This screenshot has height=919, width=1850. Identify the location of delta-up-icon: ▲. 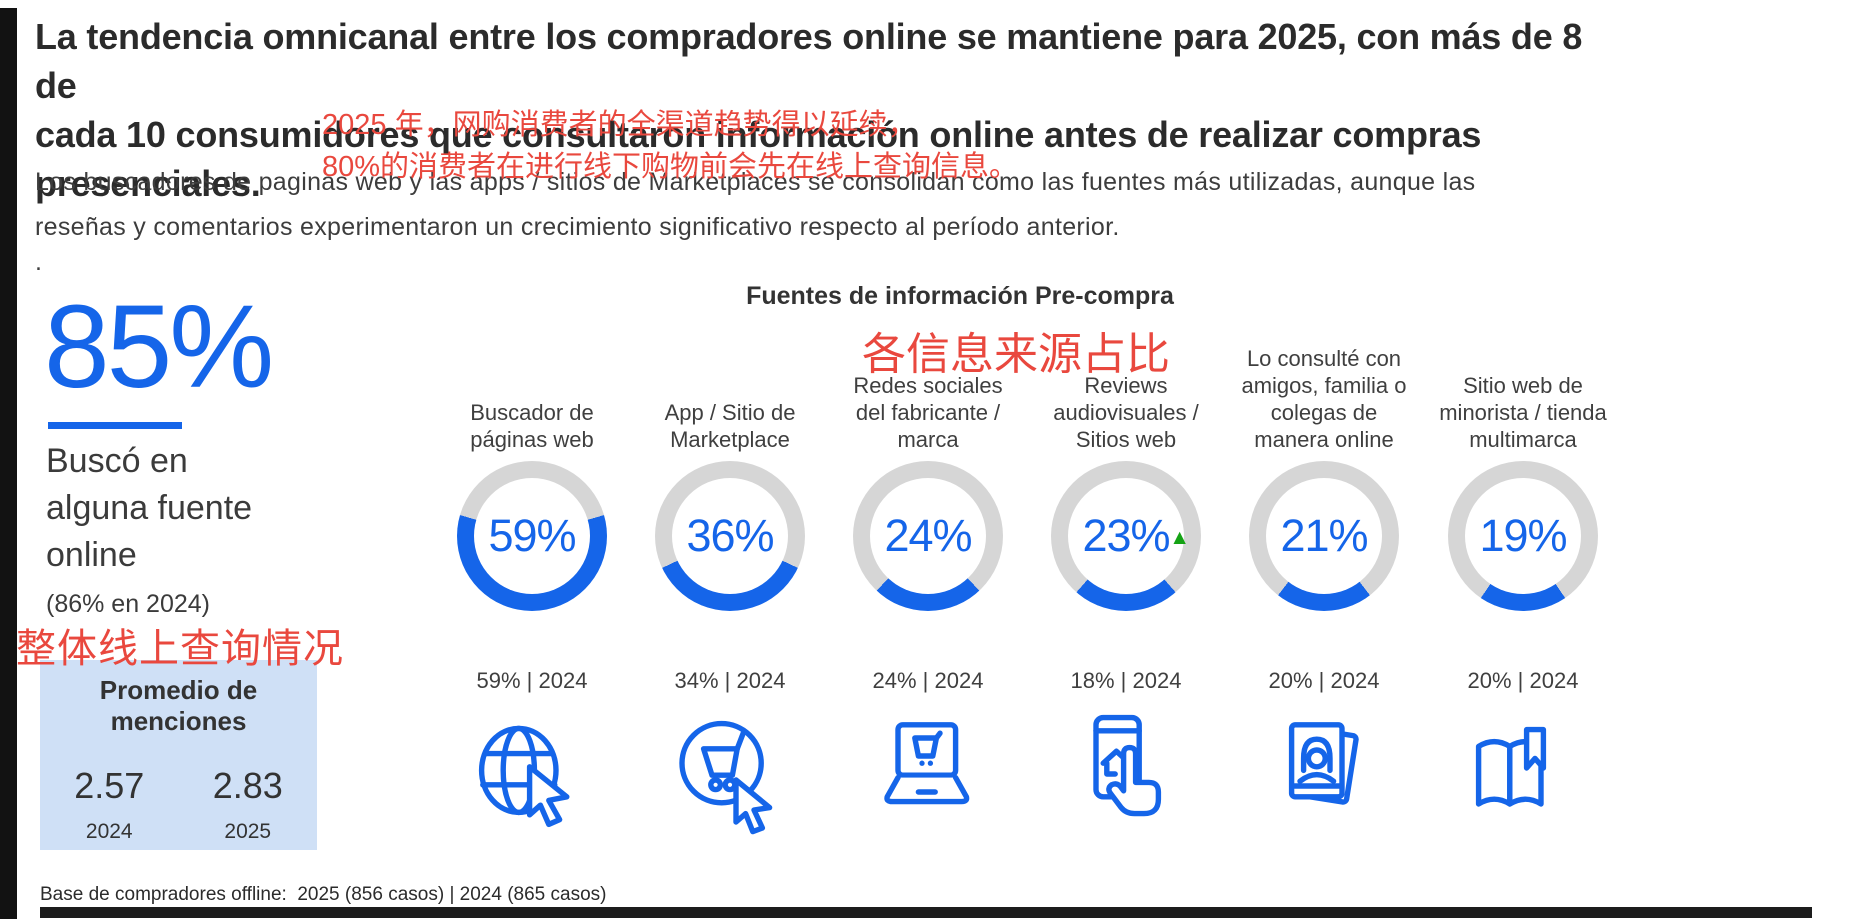
(1179, 538).